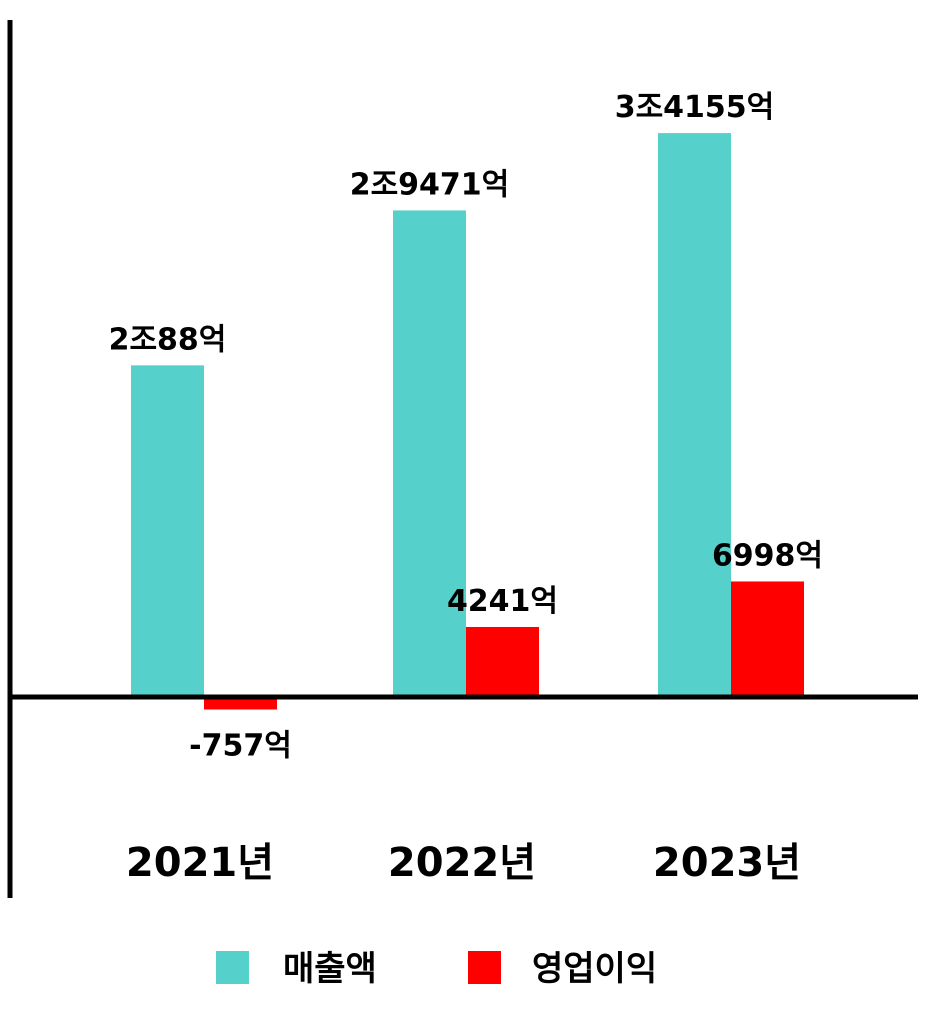 The width and height of the screenshot is (928, 1012). What do you see at coordinates (502, 601) in the screenshot?
I see `value-label-series-1-cat-1: 4241억` at bounding box center [502, 601].